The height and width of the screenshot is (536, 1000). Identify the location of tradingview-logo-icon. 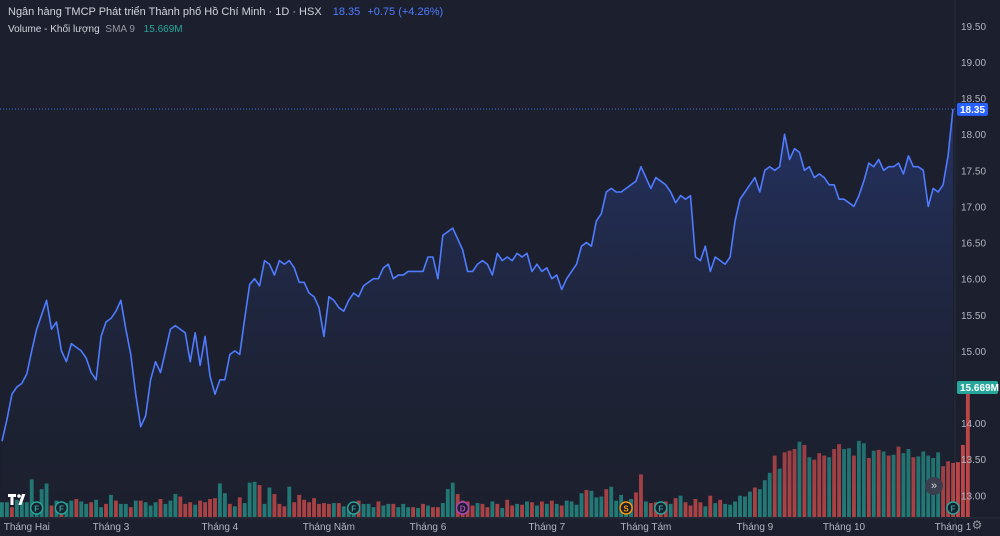
(18, 500).